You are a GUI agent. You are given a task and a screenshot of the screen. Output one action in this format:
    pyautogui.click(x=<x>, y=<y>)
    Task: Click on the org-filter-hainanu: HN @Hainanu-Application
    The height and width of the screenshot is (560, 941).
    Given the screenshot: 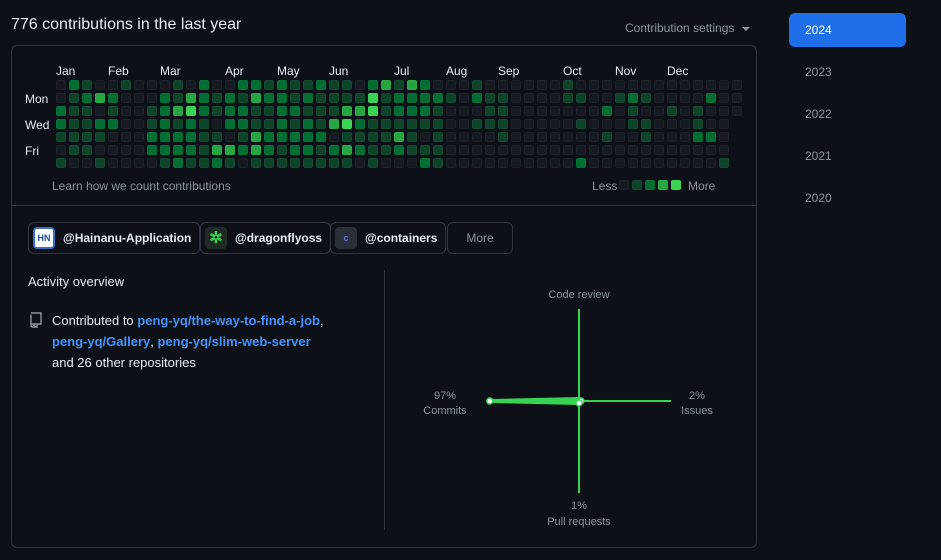 What is the action you would take?
    pyautogui.click(x=114, y=238)
    